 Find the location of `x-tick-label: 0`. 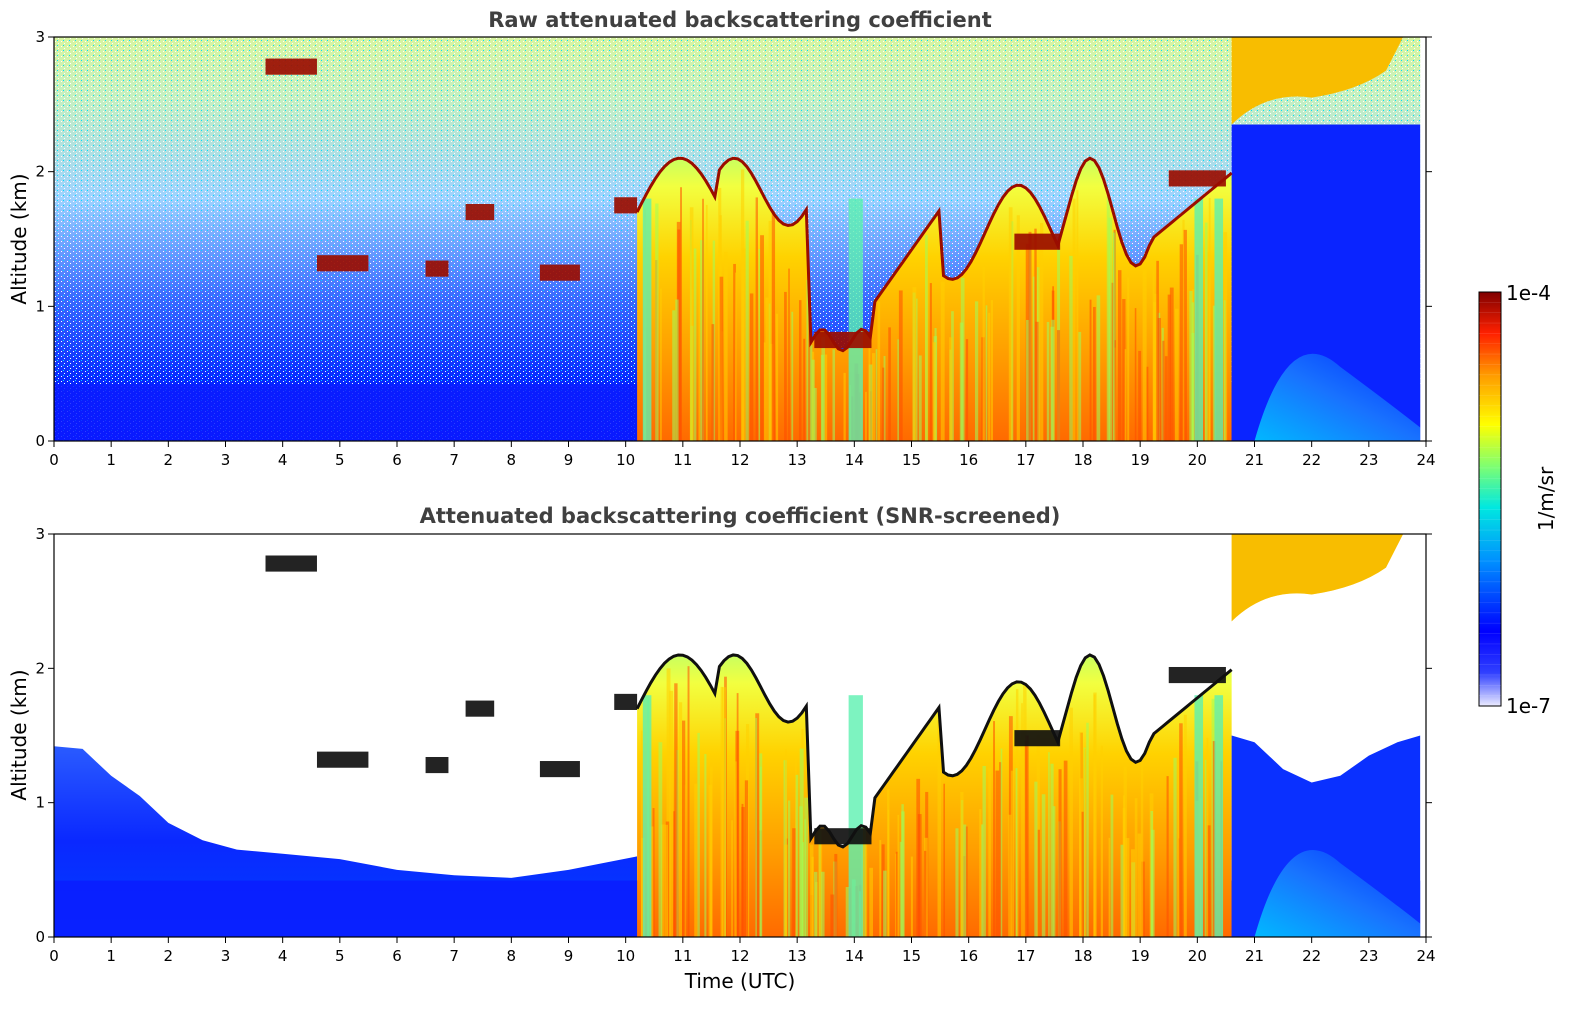

x-tick-label: 0 is located at coordinates (54, 956).